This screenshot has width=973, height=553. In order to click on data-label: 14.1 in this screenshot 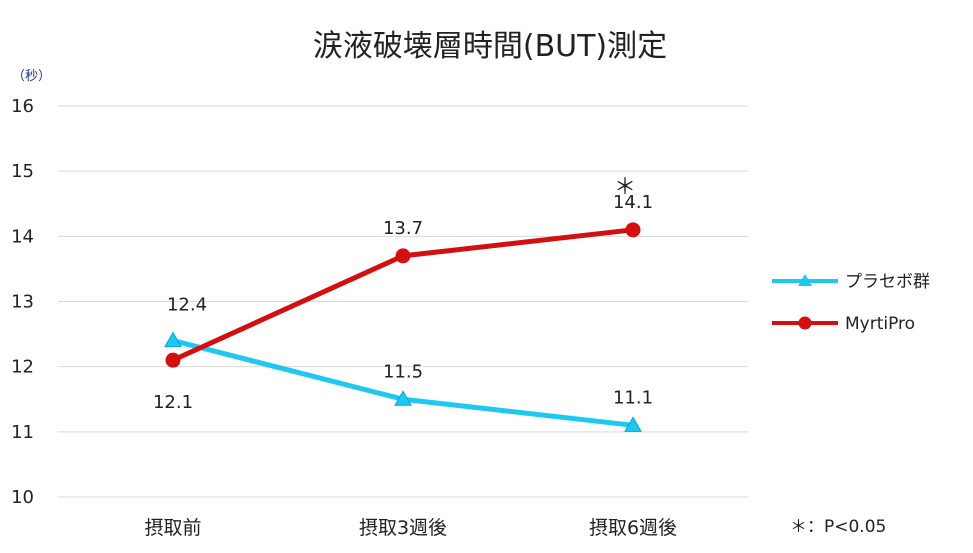, I will do `click(633, 202)`.